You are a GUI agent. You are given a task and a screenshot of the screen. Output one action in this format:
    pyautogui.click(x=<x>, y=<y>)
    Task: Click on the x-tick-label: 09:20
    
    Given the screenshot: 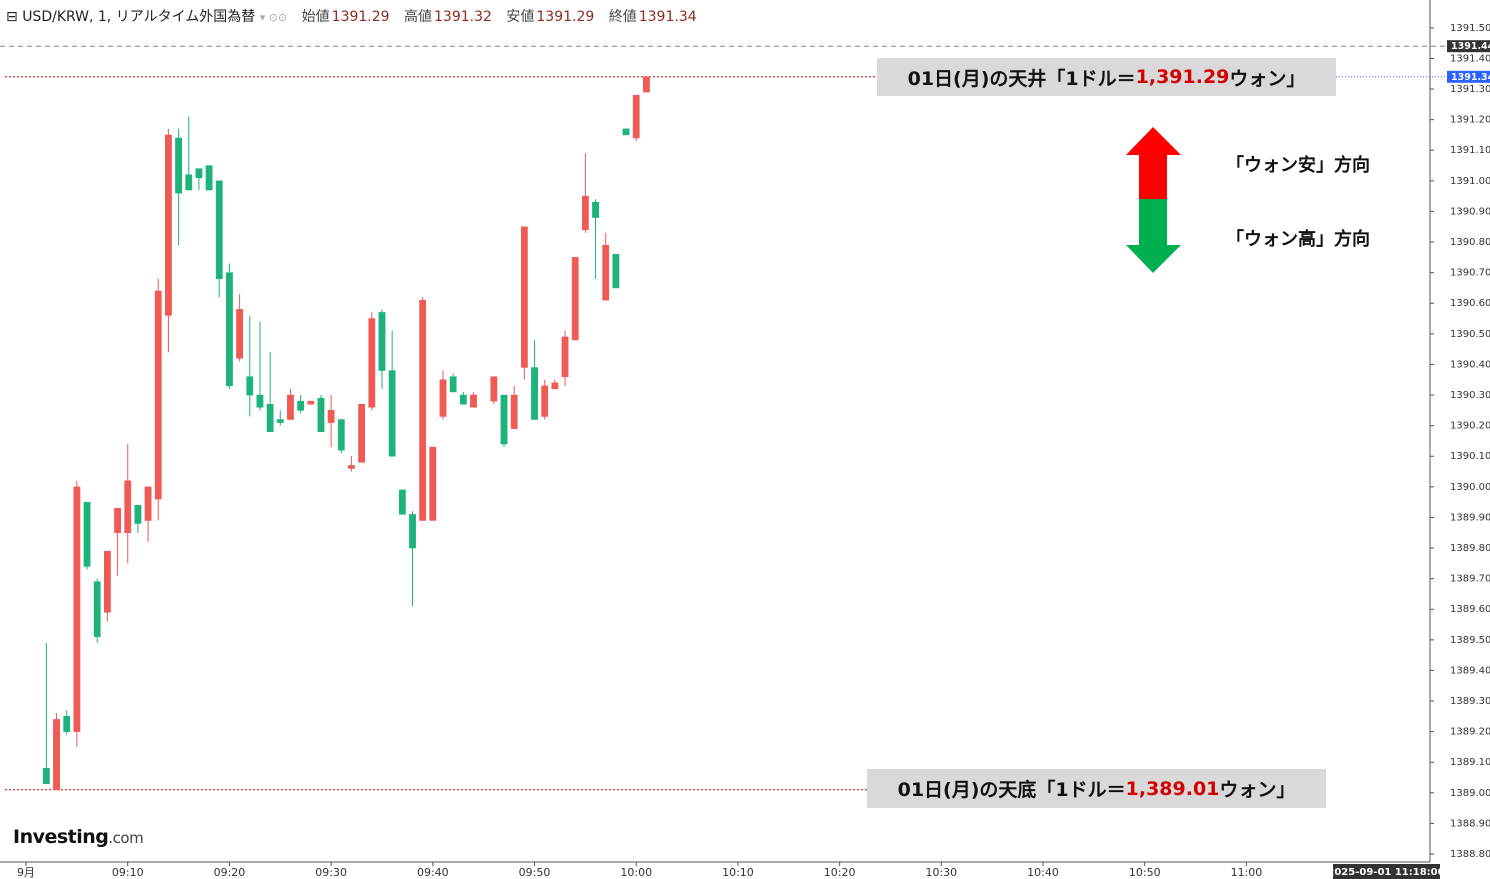 What is the action you would take?
    pyautogui.click(x=230, y=872)
    